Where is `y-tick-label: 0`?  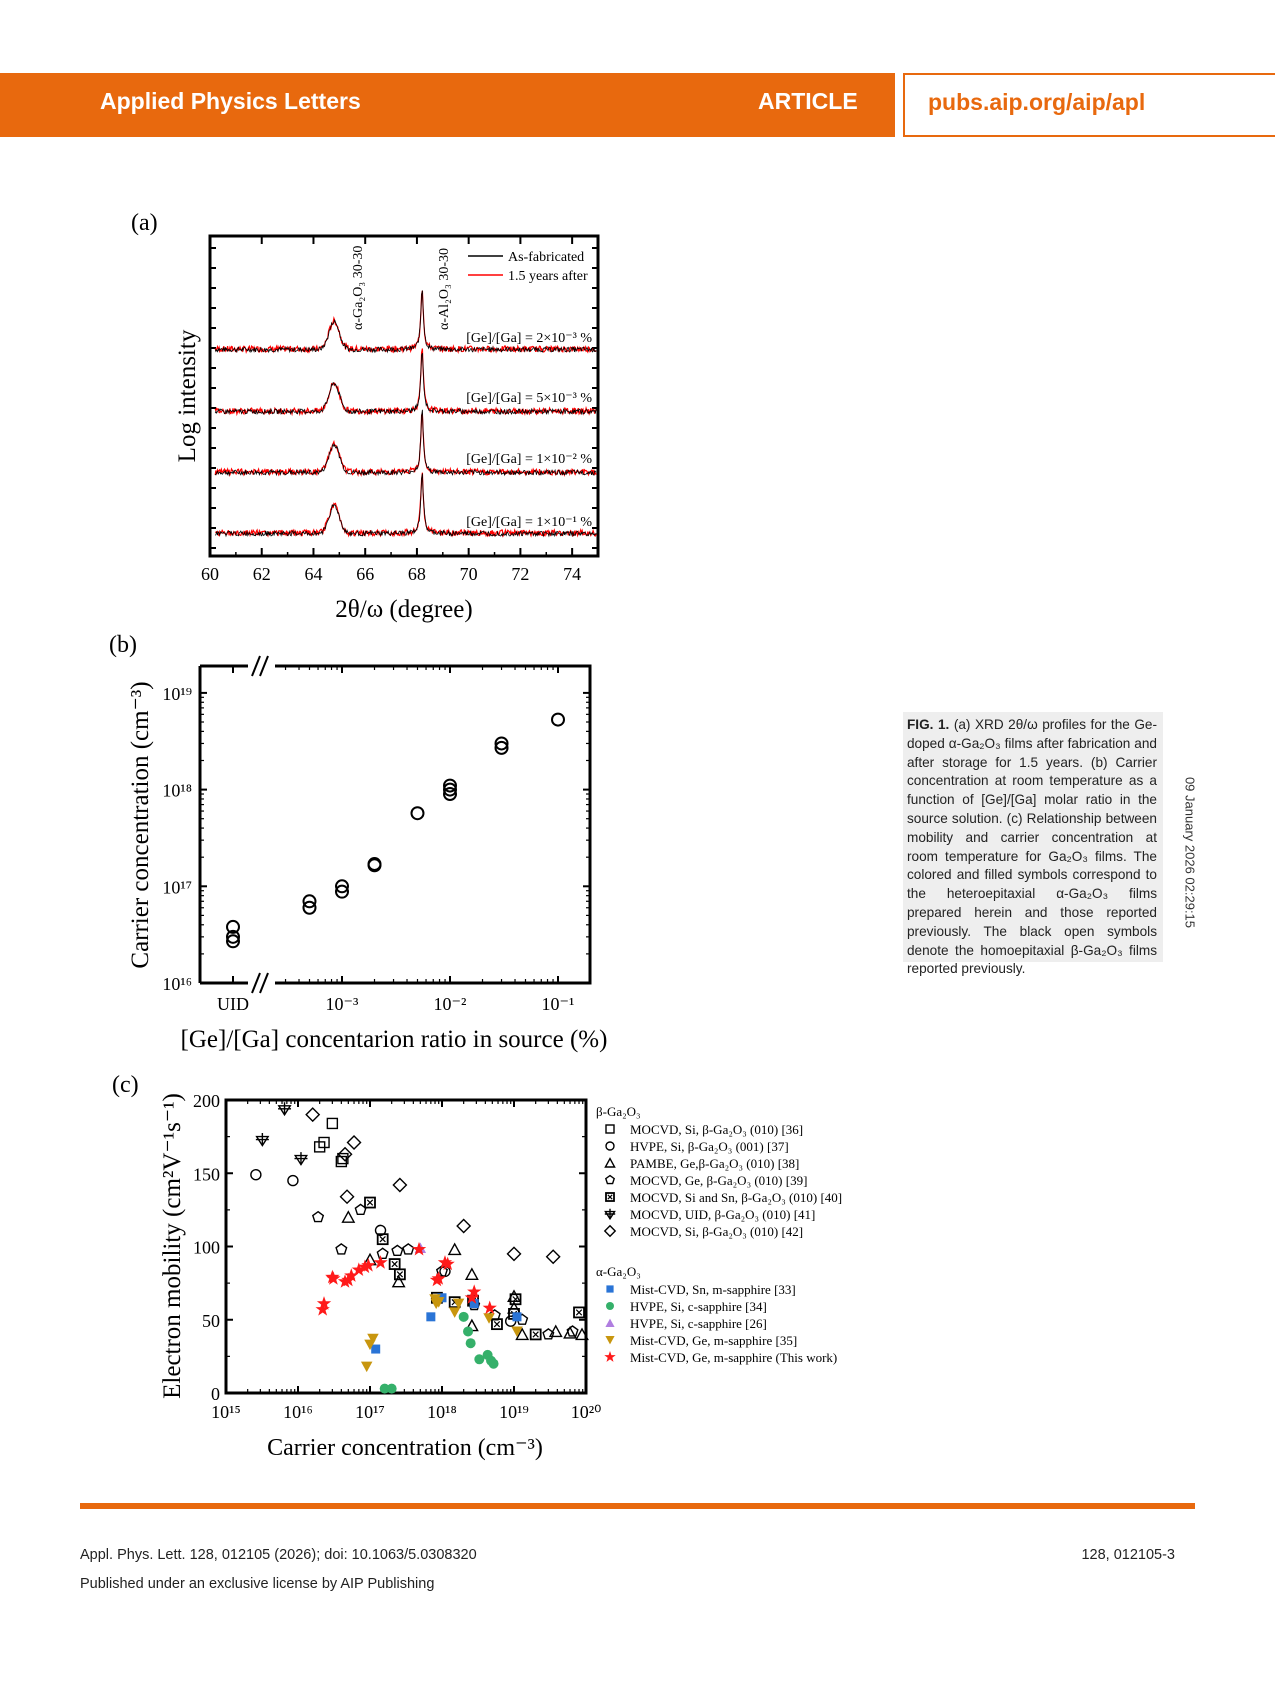
y-tick-label: 0 is located at coordinates (215, 1394).